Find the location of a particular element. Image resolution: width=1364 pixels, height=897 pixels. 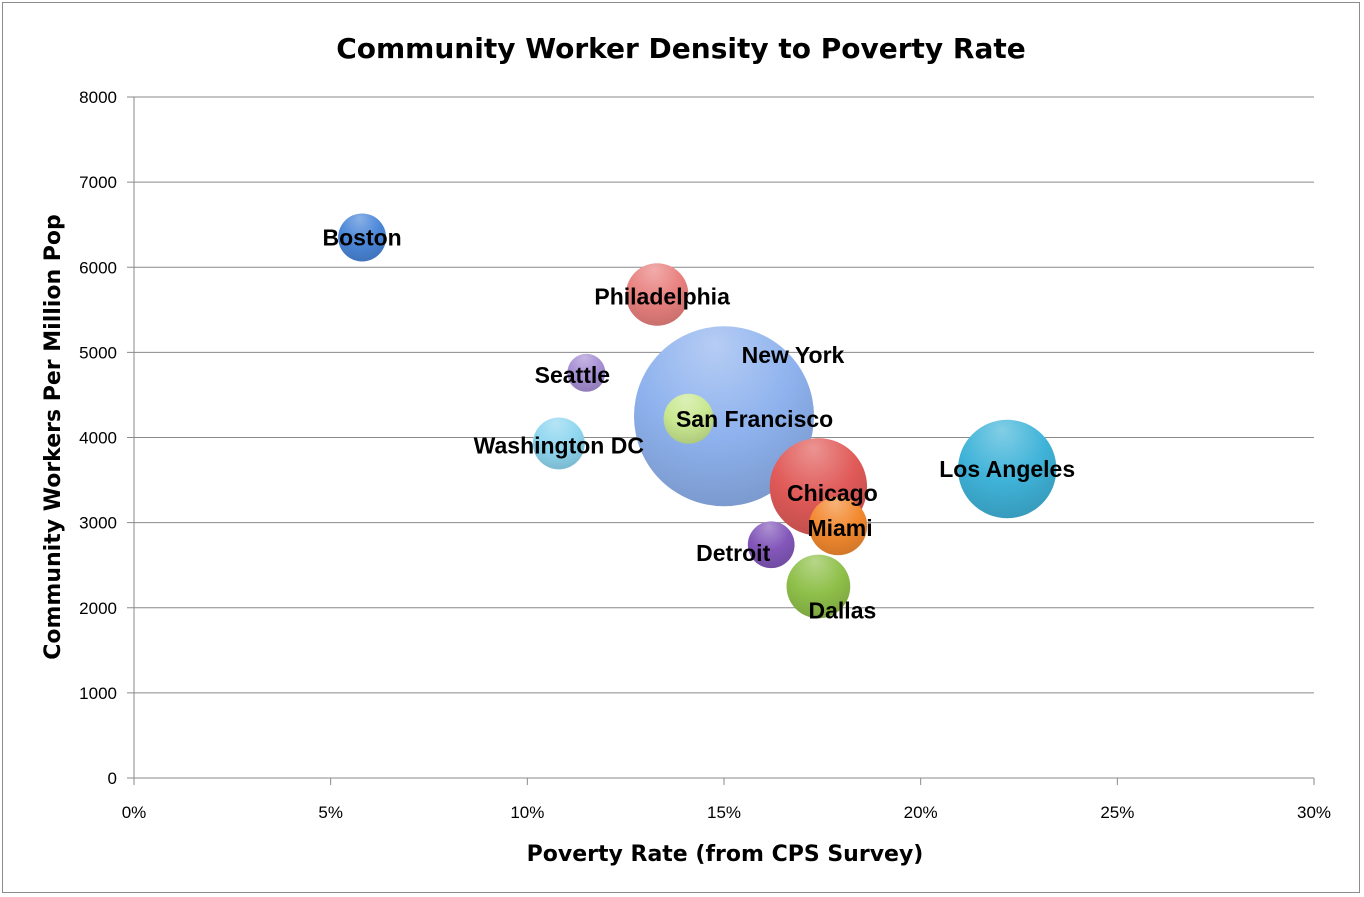

x-tick-label: 5% is located at coordinates (330, 812).